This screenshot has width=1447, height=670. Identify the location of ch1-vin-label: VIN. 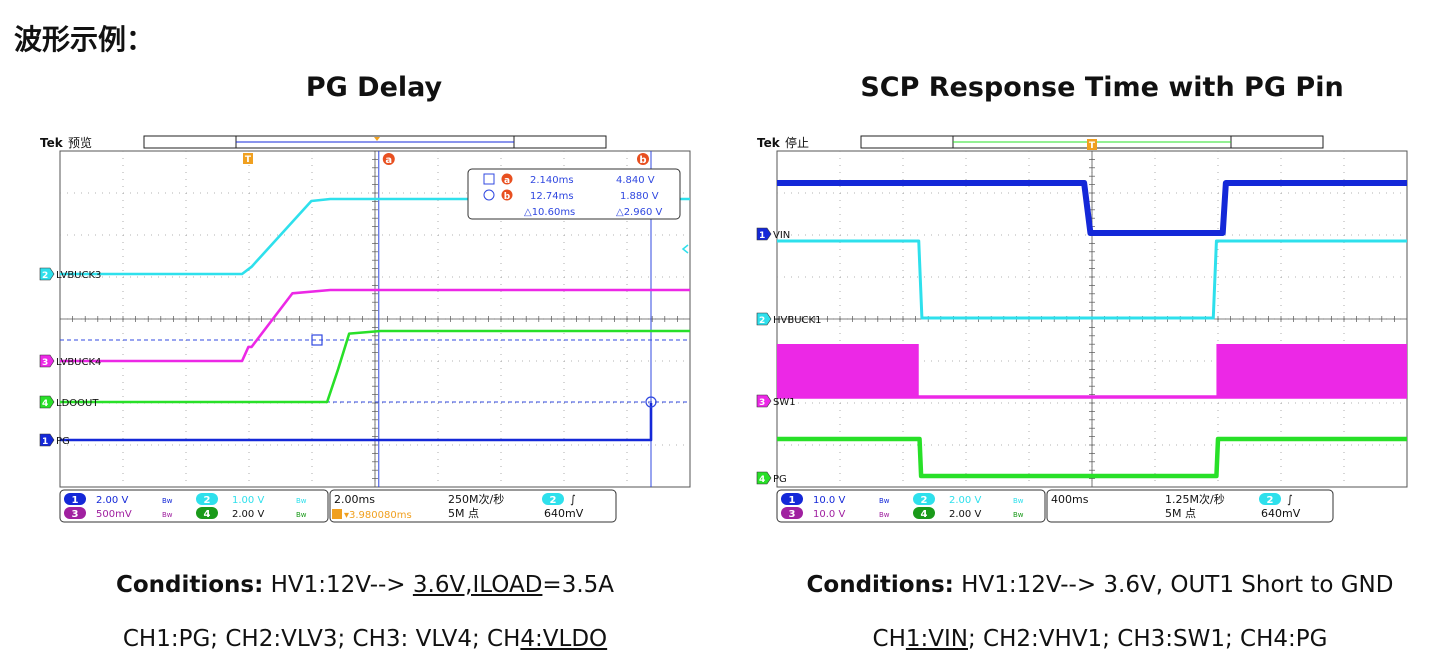
(781, 235).